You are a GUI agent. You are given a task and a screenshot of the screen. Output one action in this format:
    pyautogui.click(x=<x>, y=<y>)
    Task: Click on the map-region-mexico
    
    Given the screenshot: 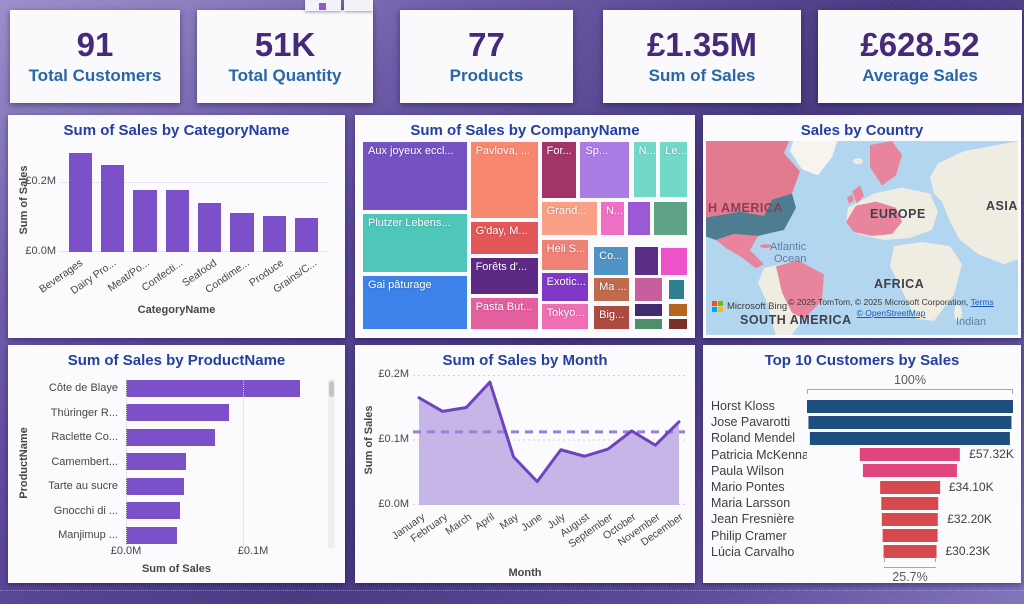 What is the action you would take?
    pyautogui.click(x=740, y=251)
    